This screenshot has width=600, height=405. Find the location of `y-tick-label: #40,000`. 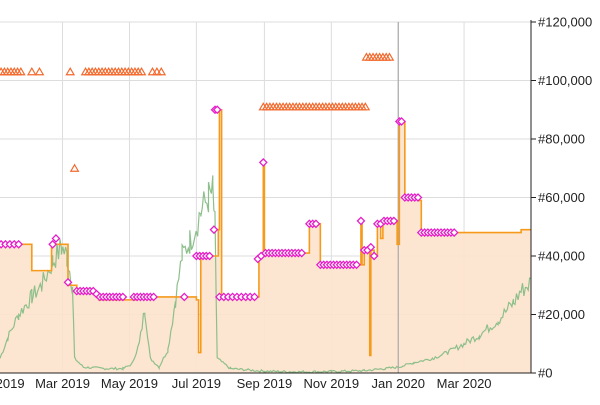

y-tick-label: #40,000 is located at coordinates (561, 256).